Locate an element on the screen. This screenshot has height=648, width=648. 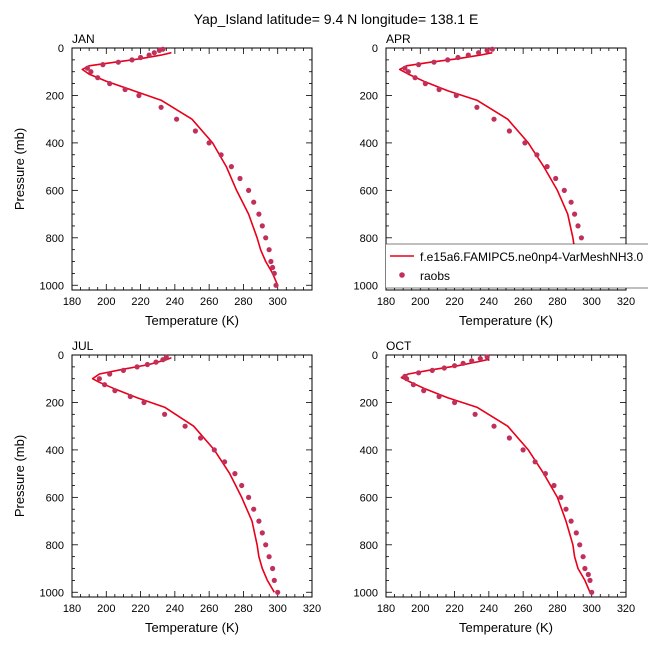
x-tick-label: 220 is located at coordinates (140, 609).